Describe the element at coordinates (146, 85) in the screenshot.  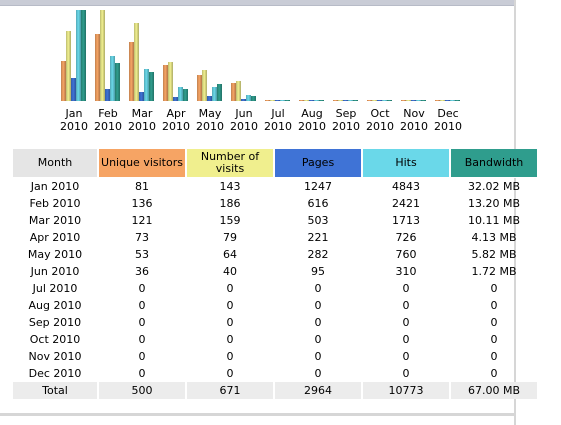
I see `bar-hits-mar` at that location.